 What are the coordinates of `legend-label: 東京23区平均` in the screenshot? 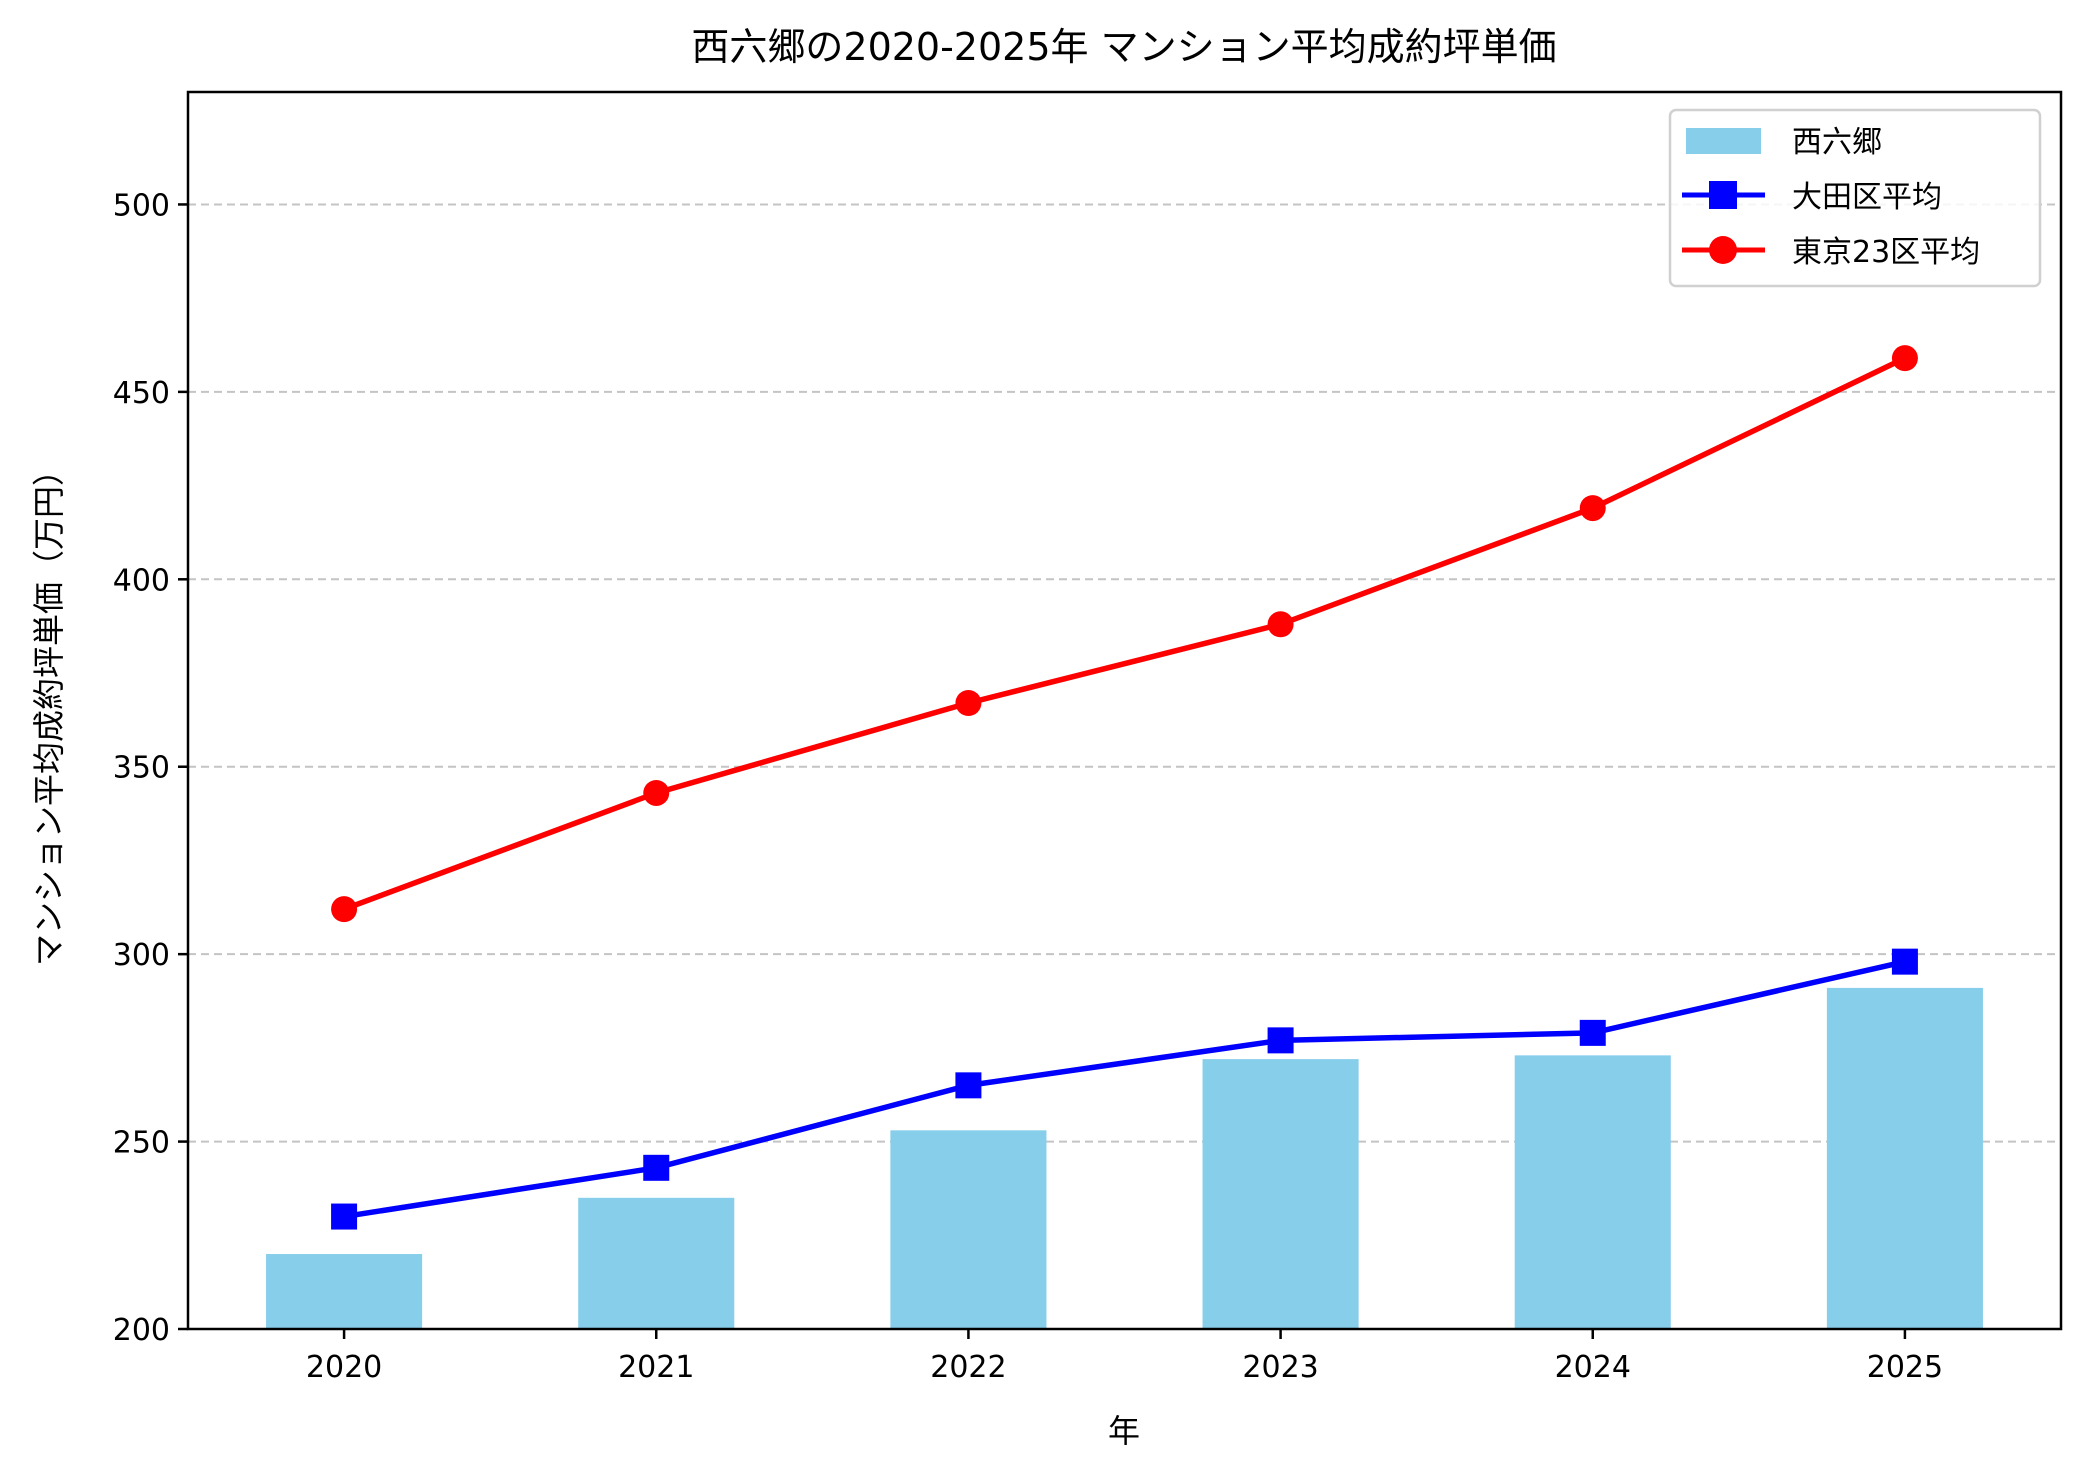 It's located at (1886, 252).